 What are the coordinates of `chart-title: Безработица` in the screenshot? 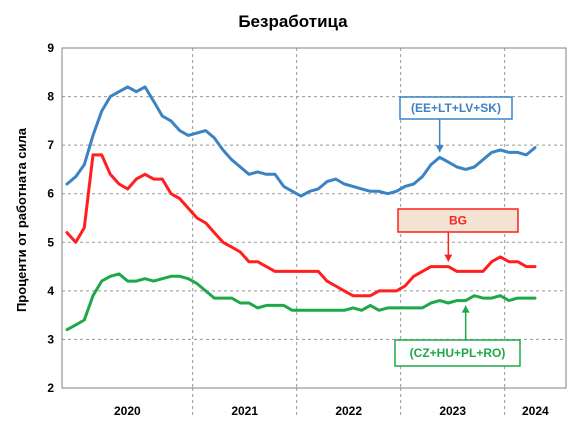 It's located at (293, 21).